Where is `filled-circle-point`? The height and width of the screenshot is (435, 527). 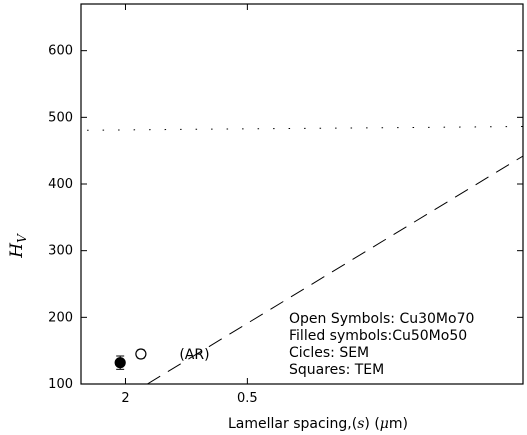 filled-circle-point is located at coordinates (120, 363).